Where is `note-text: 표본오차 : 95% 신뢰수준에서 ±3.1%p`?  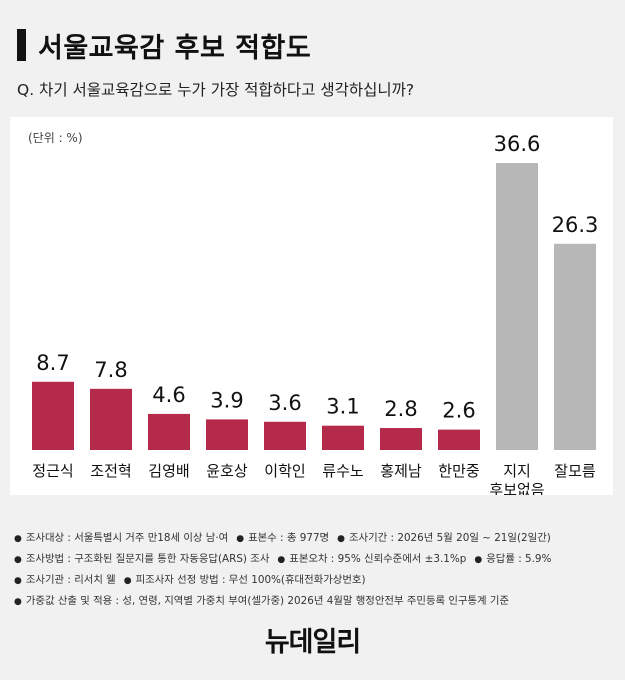
note-text: 표본오차 : 95% 신뢰수준에서 ±3.1%p is located at coordinates (378, 559).